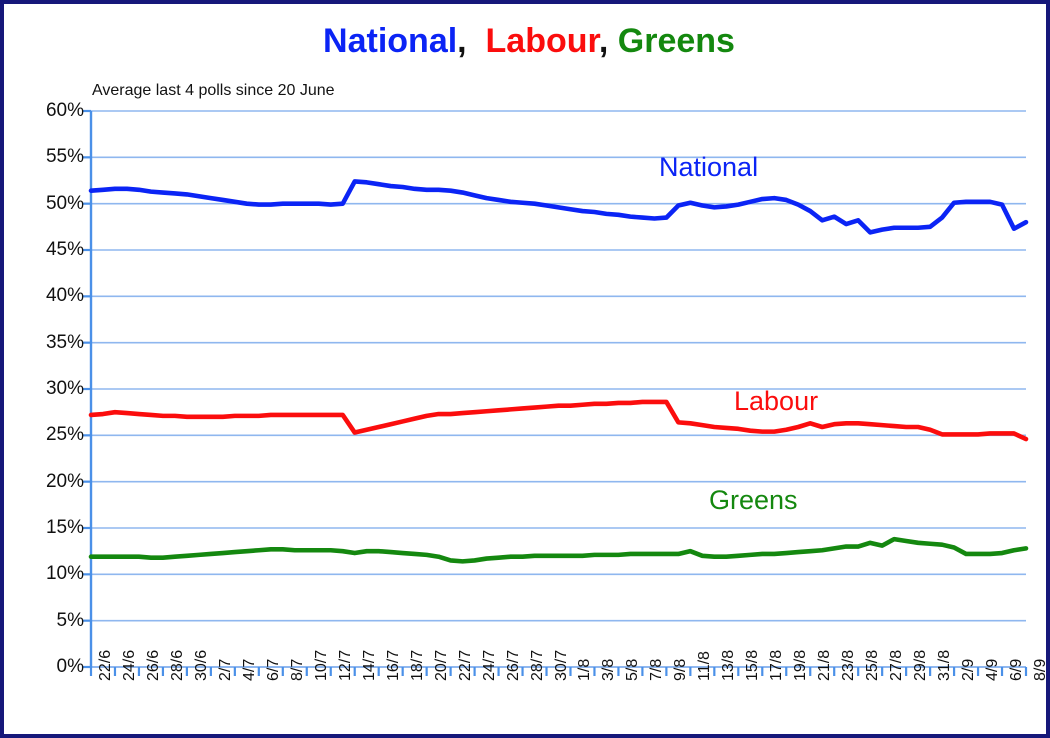 The image size is (1050, 738). Describe the element at coordinates (201, 665) in the screenshot. I see `x-axis-tick-label: 30/6` at that location.